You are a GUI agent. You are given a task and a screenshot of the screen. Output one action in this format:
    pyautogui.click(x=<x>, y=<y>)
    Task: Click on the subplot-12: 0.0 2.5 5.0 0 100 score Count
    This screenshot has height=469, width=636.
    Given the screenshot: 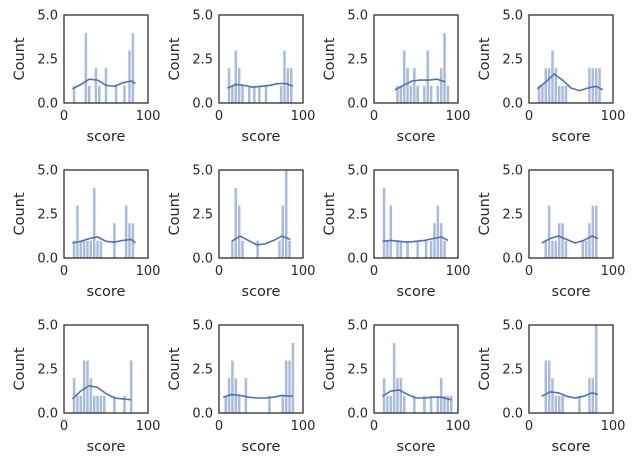 What is the action you would take?
    pyautogui.click(x=551, y=387)
    